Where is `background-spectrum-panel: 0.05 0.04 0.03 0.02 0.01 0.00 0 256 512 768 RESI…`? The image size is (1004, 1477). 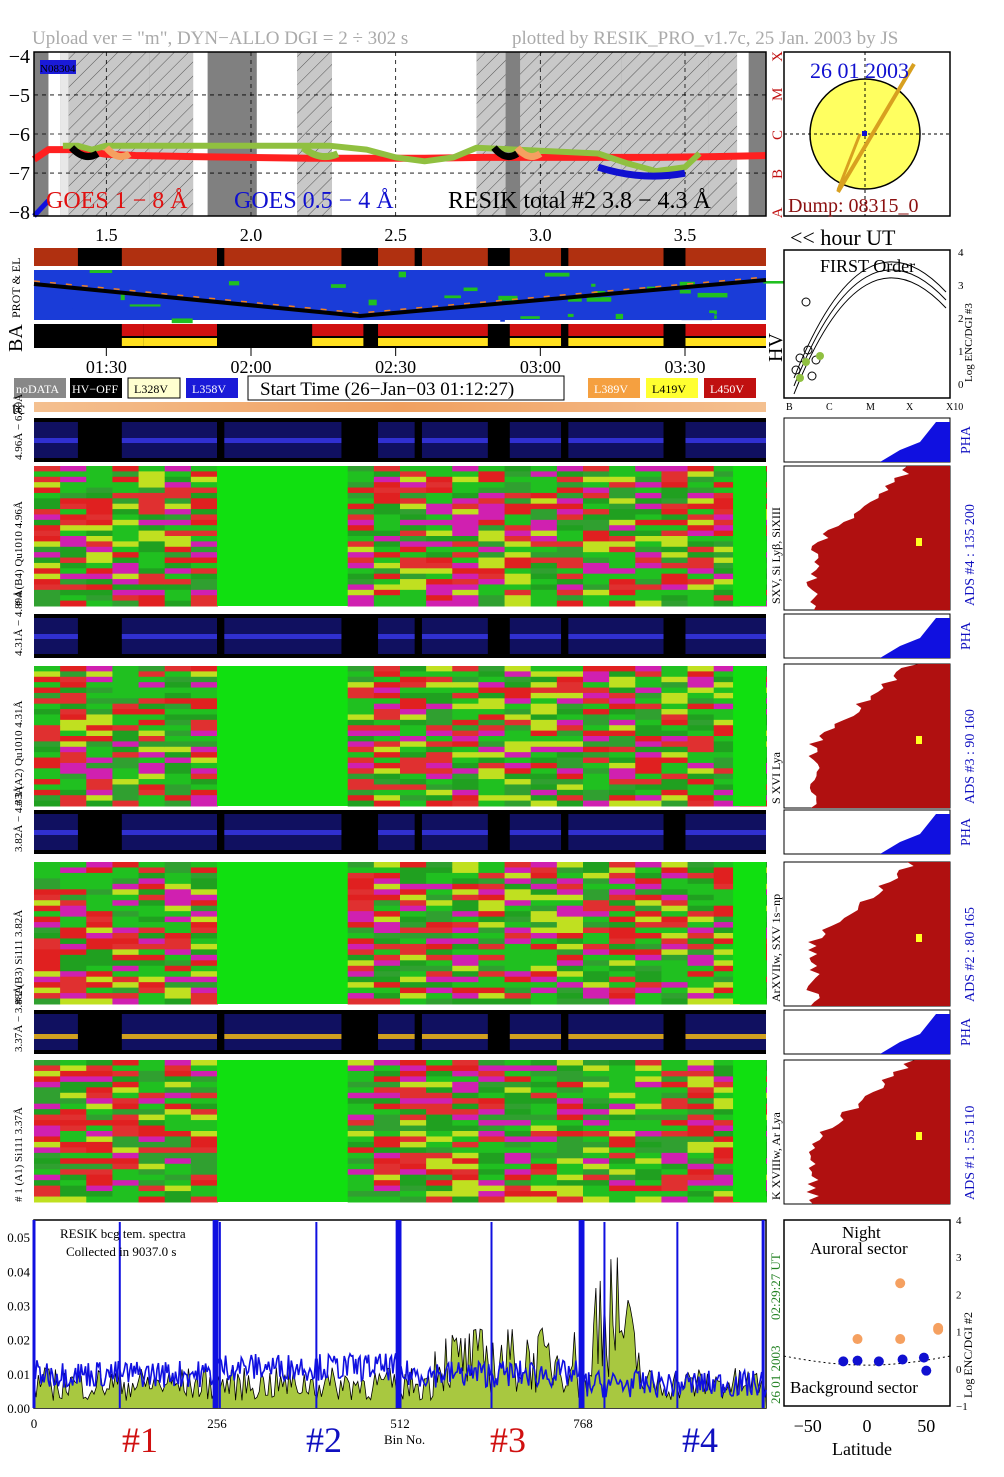 background-spectrum-panel: 0.05 0.04 0.03 0.02 0.01 0.00 0 256 512 768 RESI… is located at coordinates (395, 1339).